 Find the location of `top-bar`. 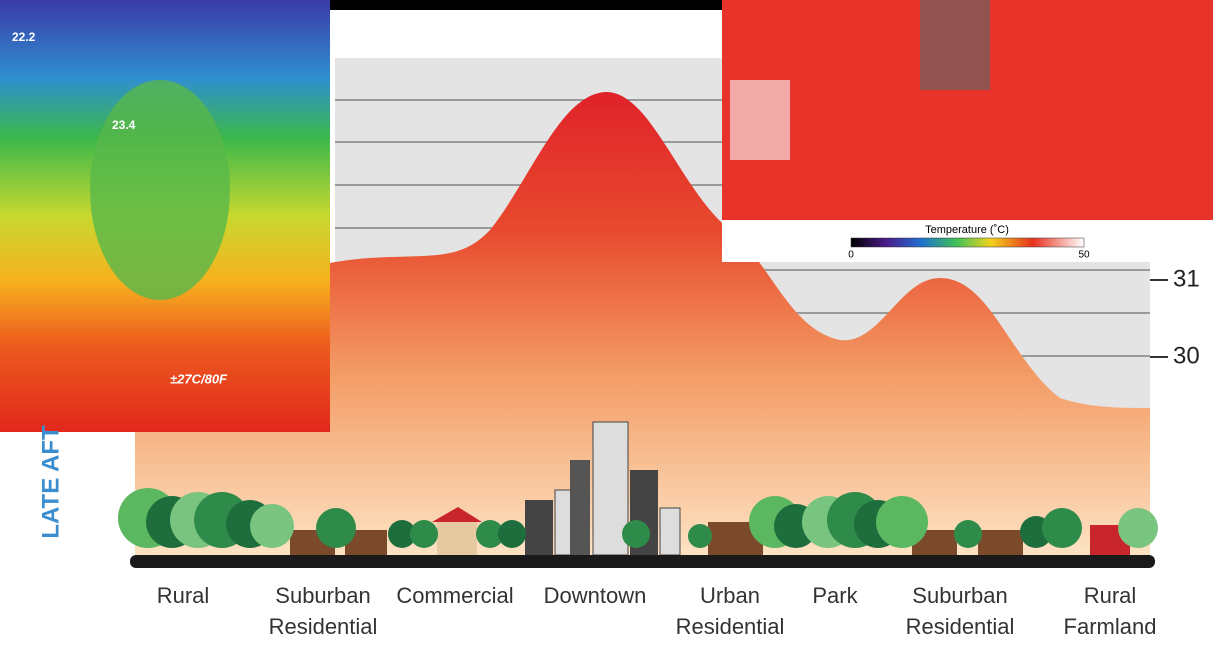

top-bar is located at coordinates (530, 5).